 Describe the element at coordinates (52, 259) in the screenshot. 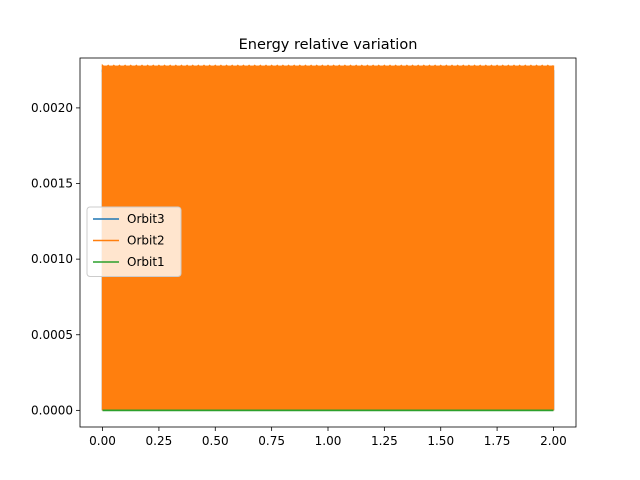

I see `y-tick-label: 0.0010` at that location.